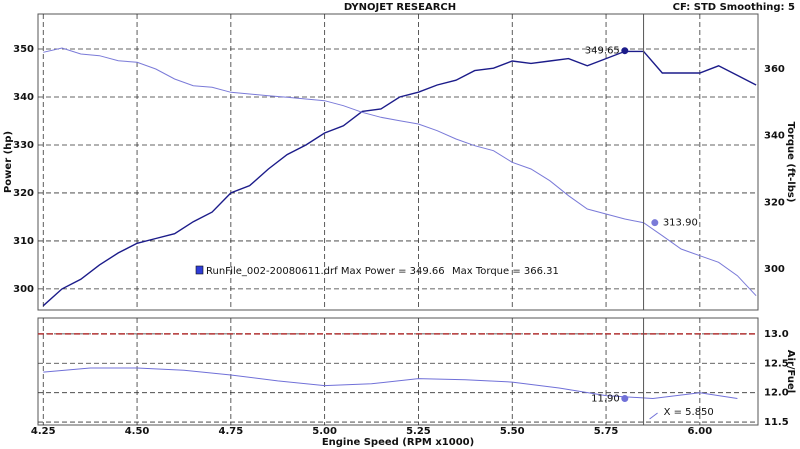 This screenshot has width=800, height=449. What do you see at coordinates (653, 416) in the screenshot?
I see `cursor-leader` at bounding box center [653, 416].